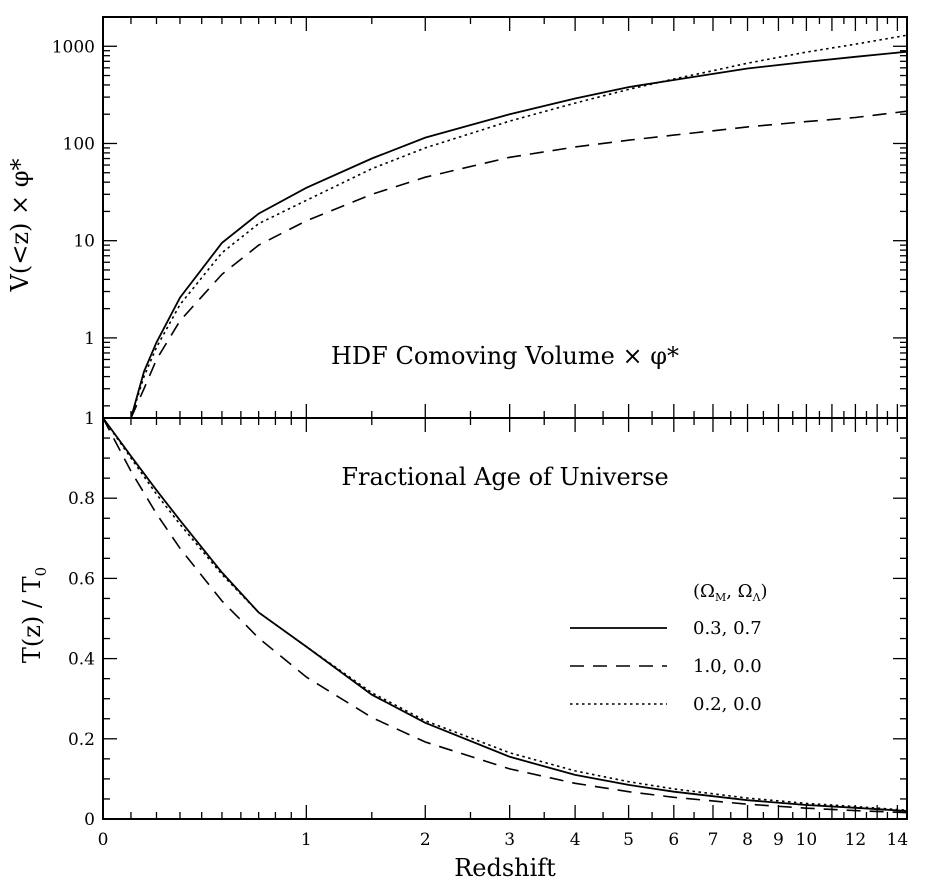 The width and height of the screenshot is (931, 889). I want to click on bottom-y-axis-label-main: T(z) / T, so click(32, 619).